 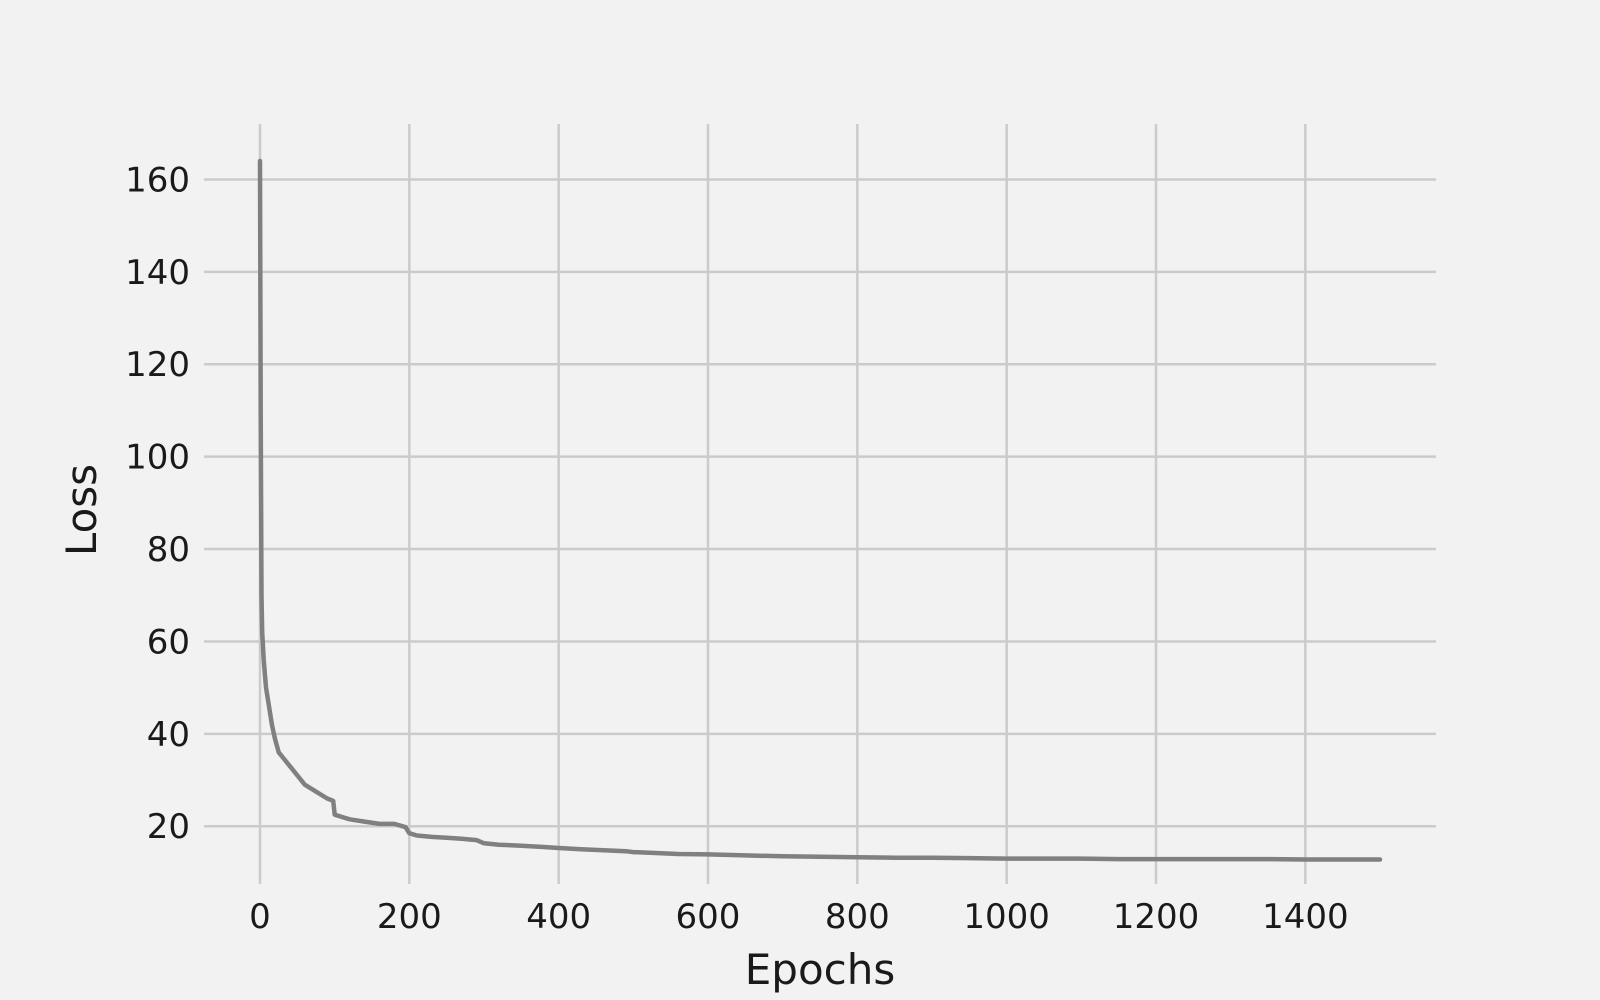 I want to click on y-tick-label-160: 160, so click(x=157, y=180).